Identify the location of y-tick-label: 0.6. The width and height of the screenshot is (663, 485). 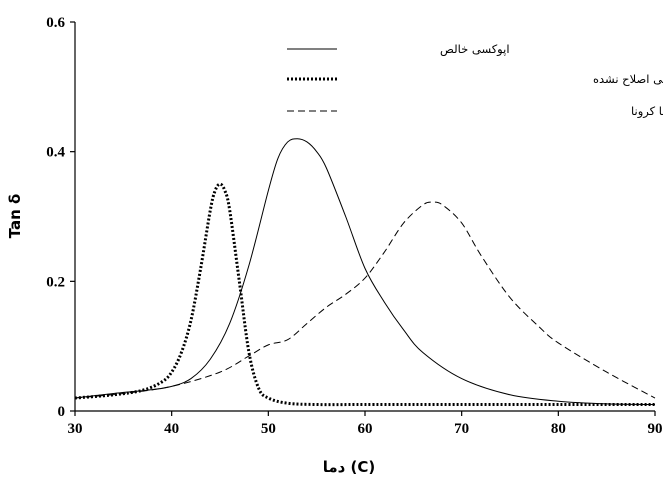
(55, 23).